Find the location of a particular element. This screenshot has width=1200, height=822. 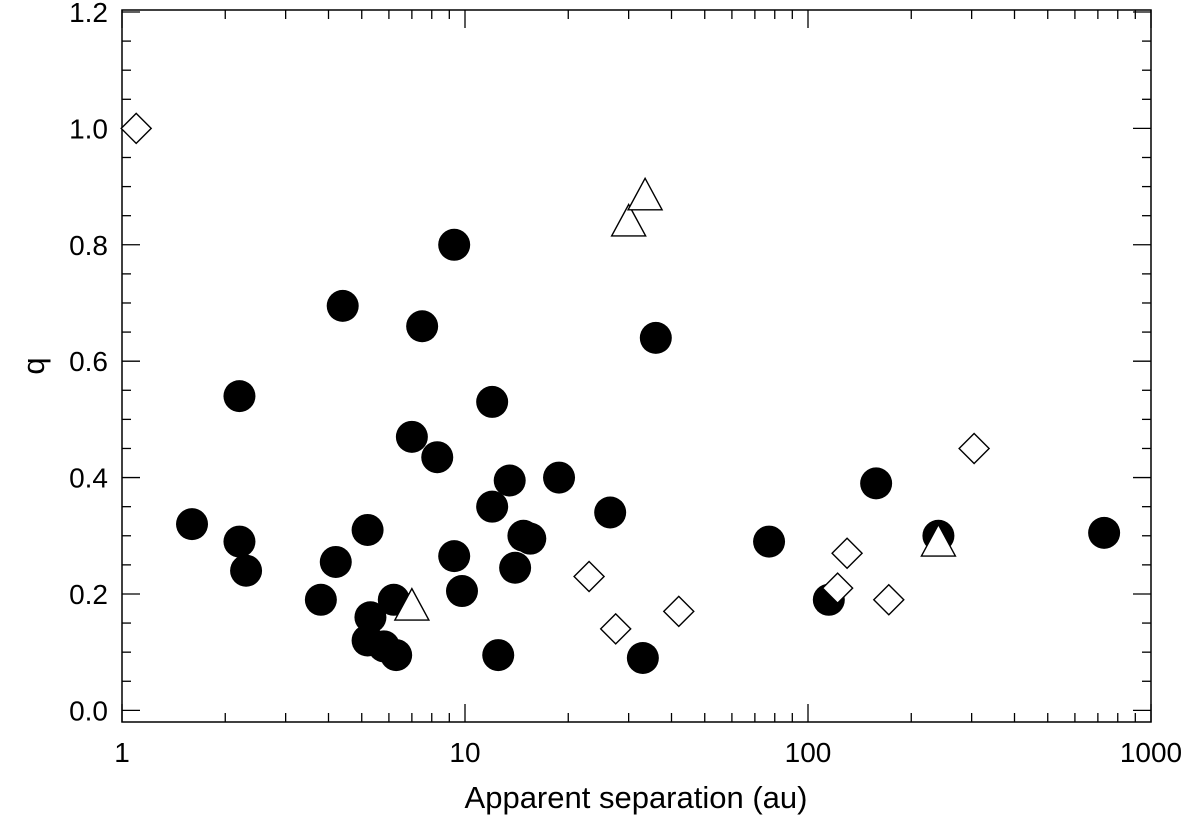

x-tick-label: 100 is located at coordinates (808, 752).